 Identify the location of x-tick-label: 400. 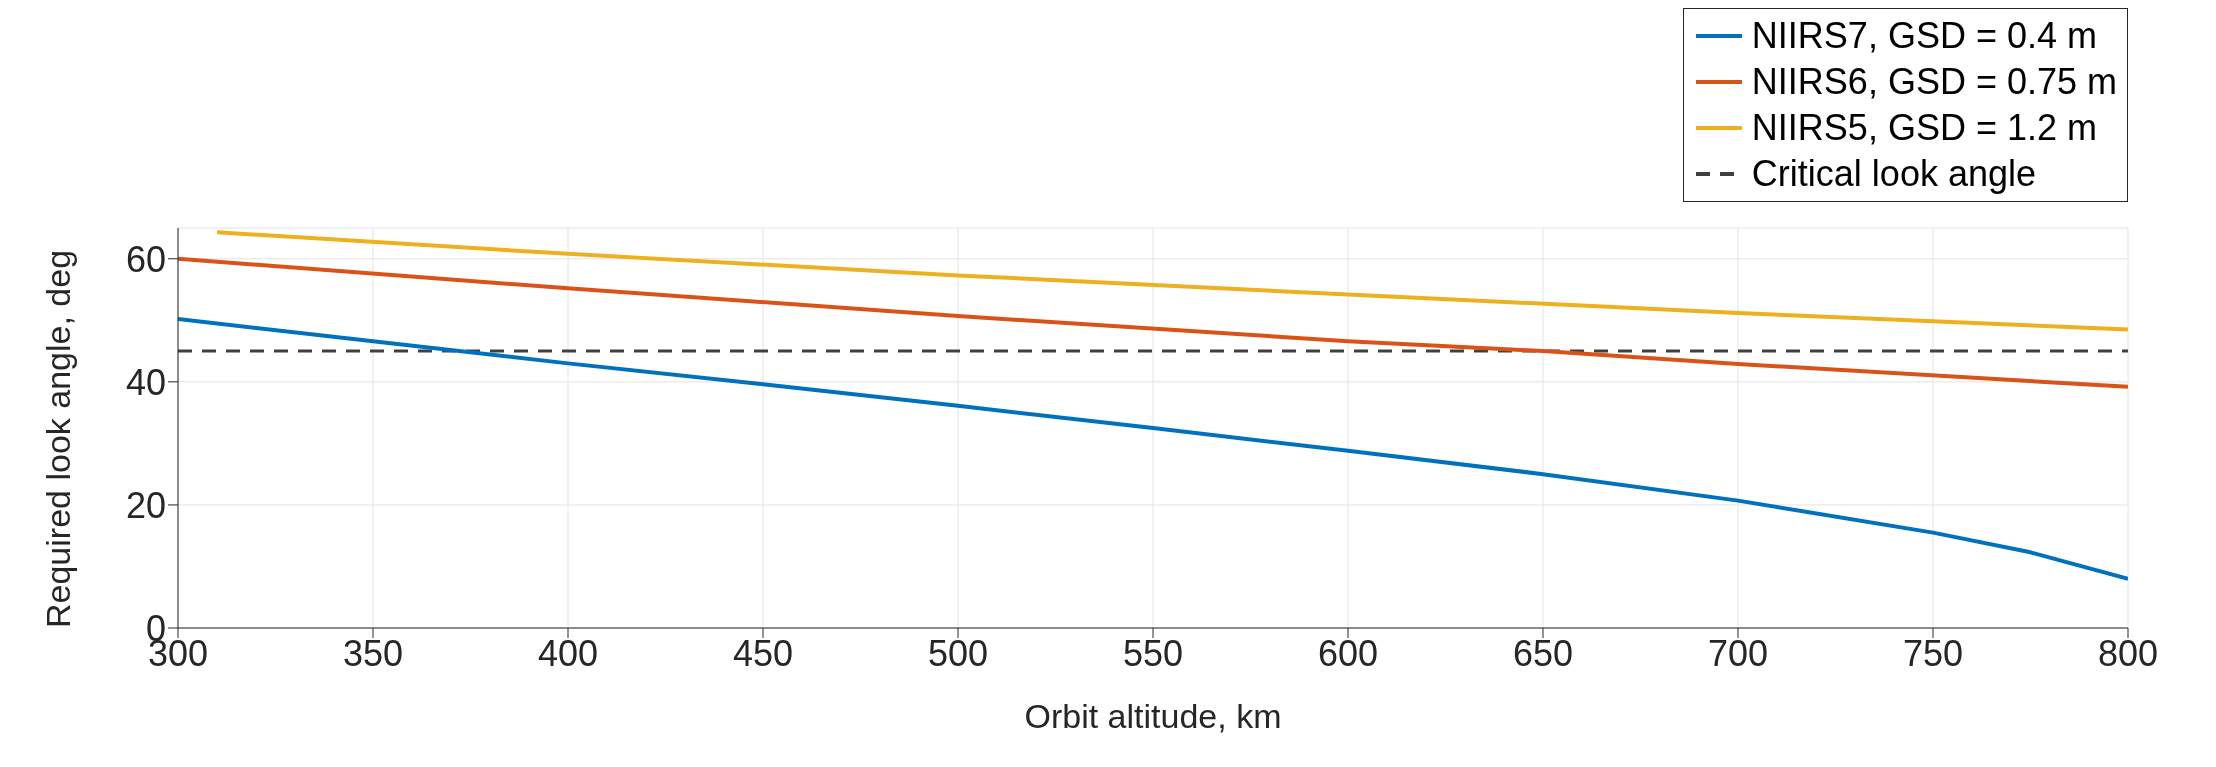
(568, 653).